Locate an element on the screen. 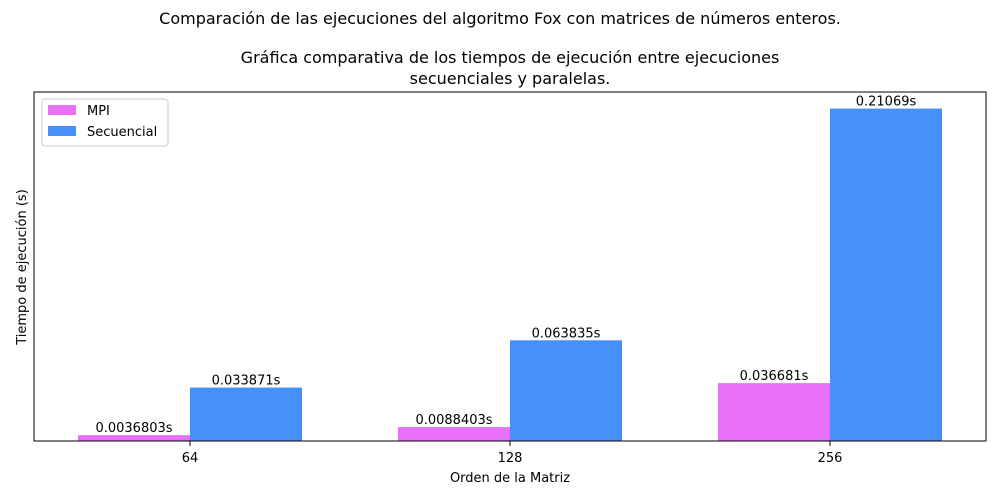 This screenshot has width=1000, height=500. x-tick-label-128: 128 is located at coordinates (510, 458).